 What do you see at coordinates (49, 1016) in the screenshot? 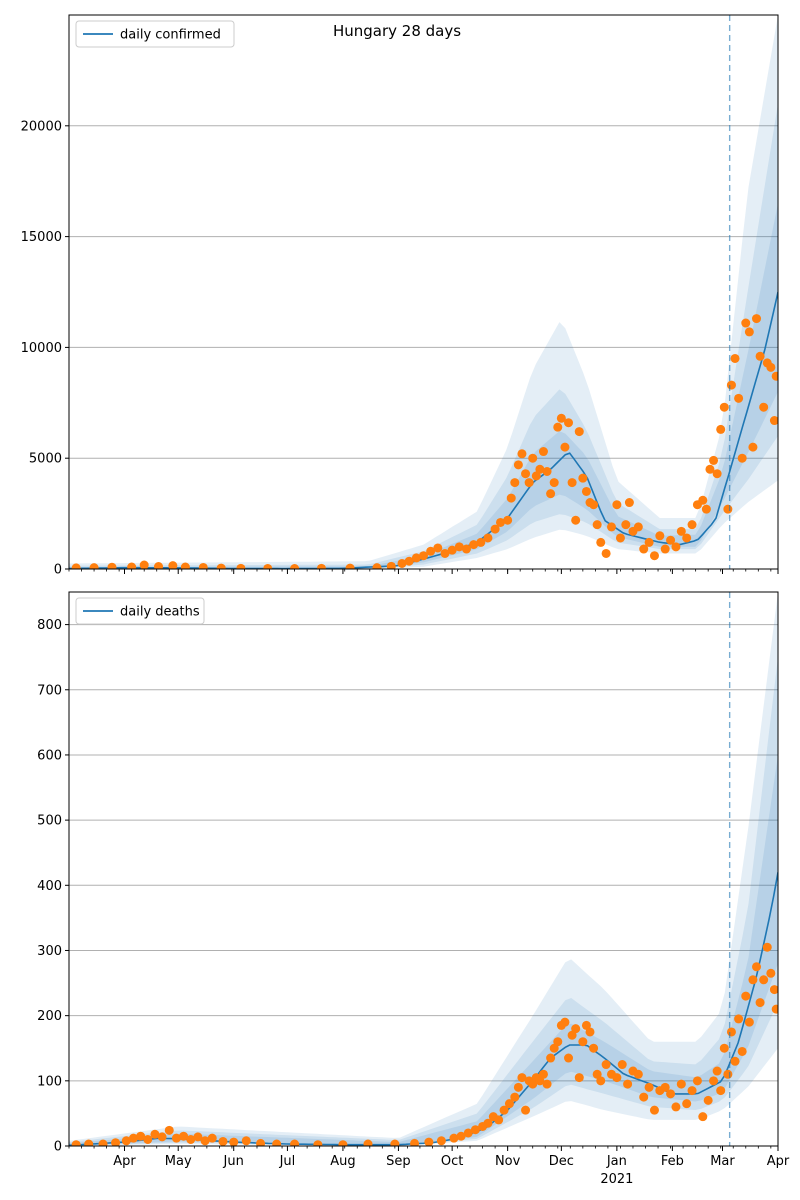
I see `y-tick-label: 200` at bounding box center [49, 1016].